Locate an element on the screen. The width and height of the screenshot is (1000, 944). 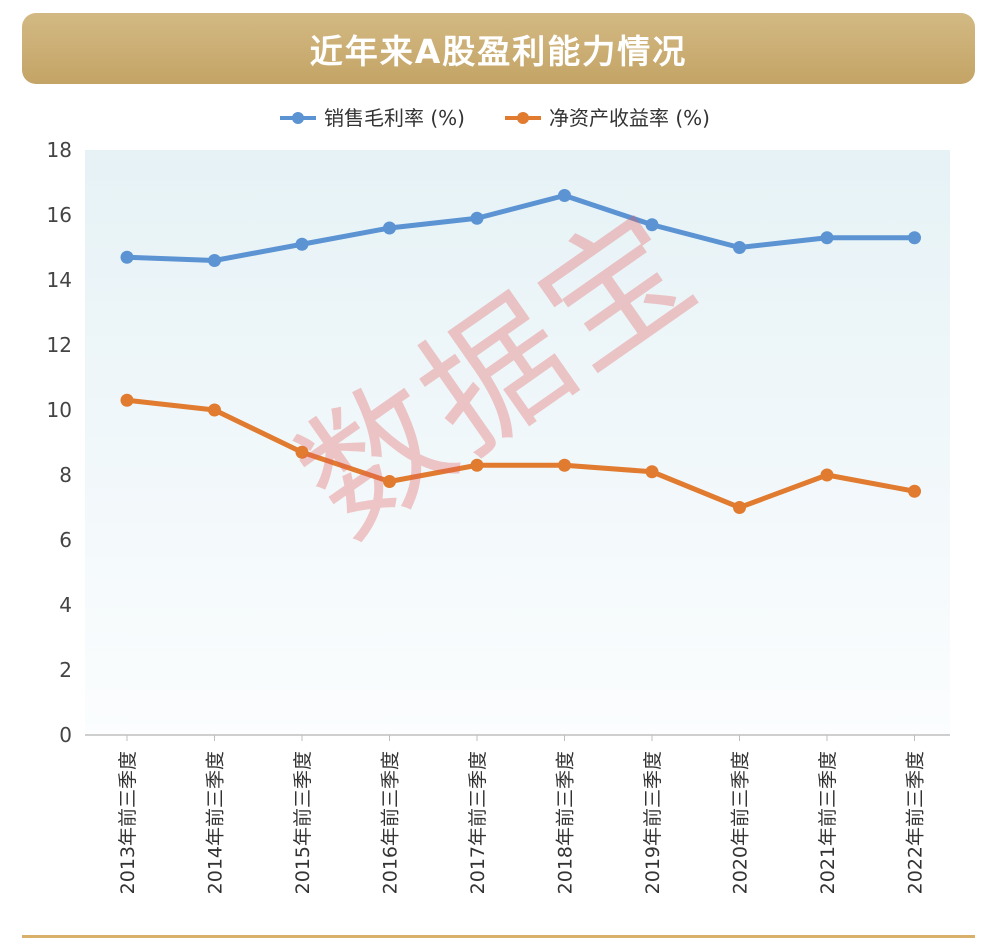
y-tick-label: 16 is located at coordinates (59, 215).